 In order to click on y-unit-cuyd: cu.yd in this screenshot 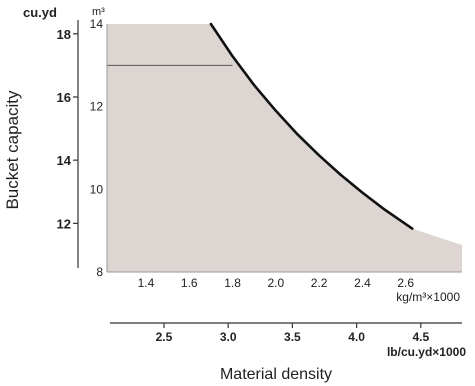, I will do `click(40, 12)`.